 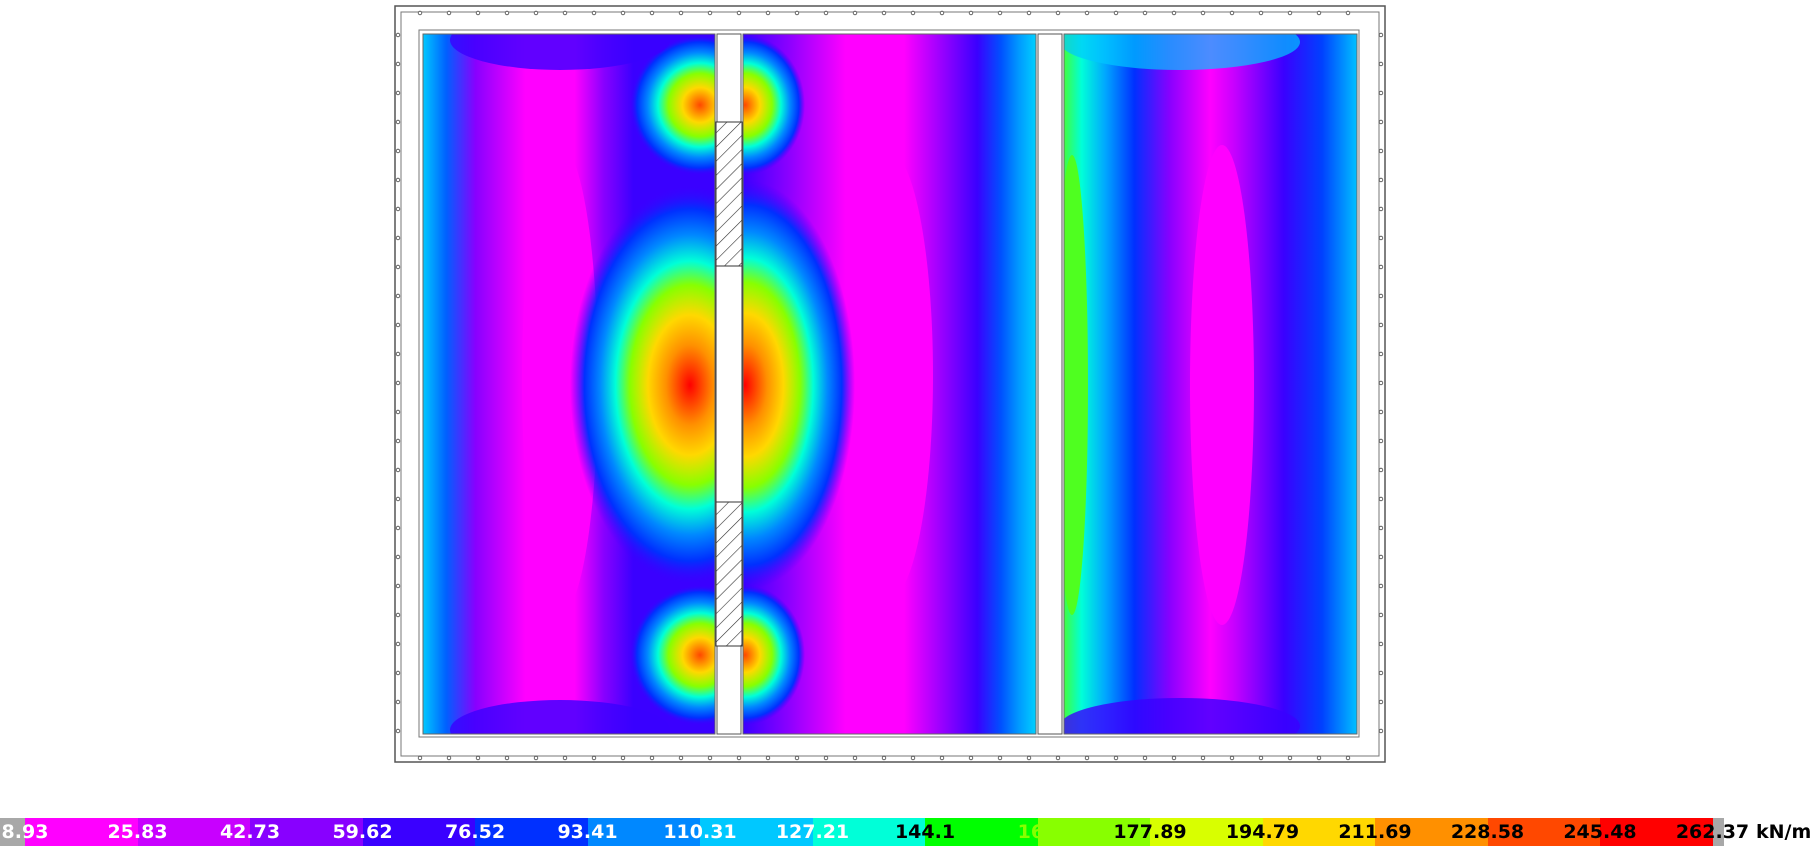 What do you see at coordinates (1600, 832) in the screenshot?
I see `legend-label: 245.48` at bounding box center [1600, 832].